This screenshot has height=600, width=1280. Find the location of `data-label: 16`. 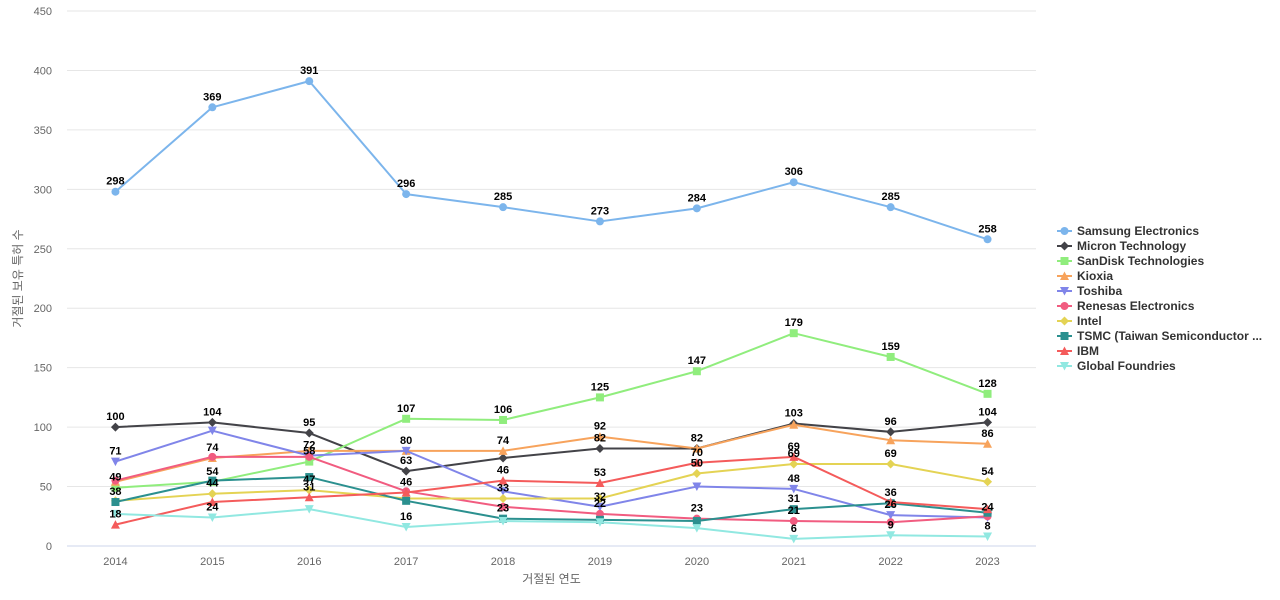

data-label: 16 is located at coordinates (406, 517).